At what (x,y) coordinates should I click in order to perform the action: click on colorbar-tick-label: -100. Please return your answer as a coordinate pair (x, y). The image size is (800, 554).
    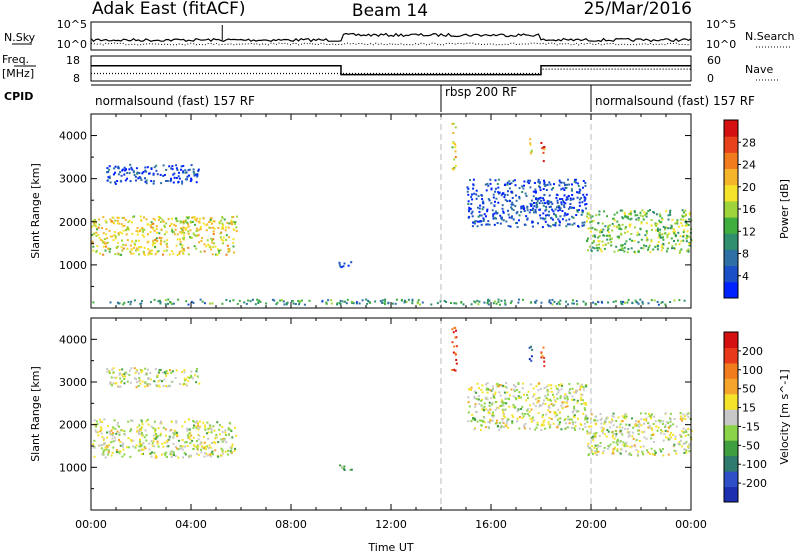
    Looking at the image, I should click on (754, 464).